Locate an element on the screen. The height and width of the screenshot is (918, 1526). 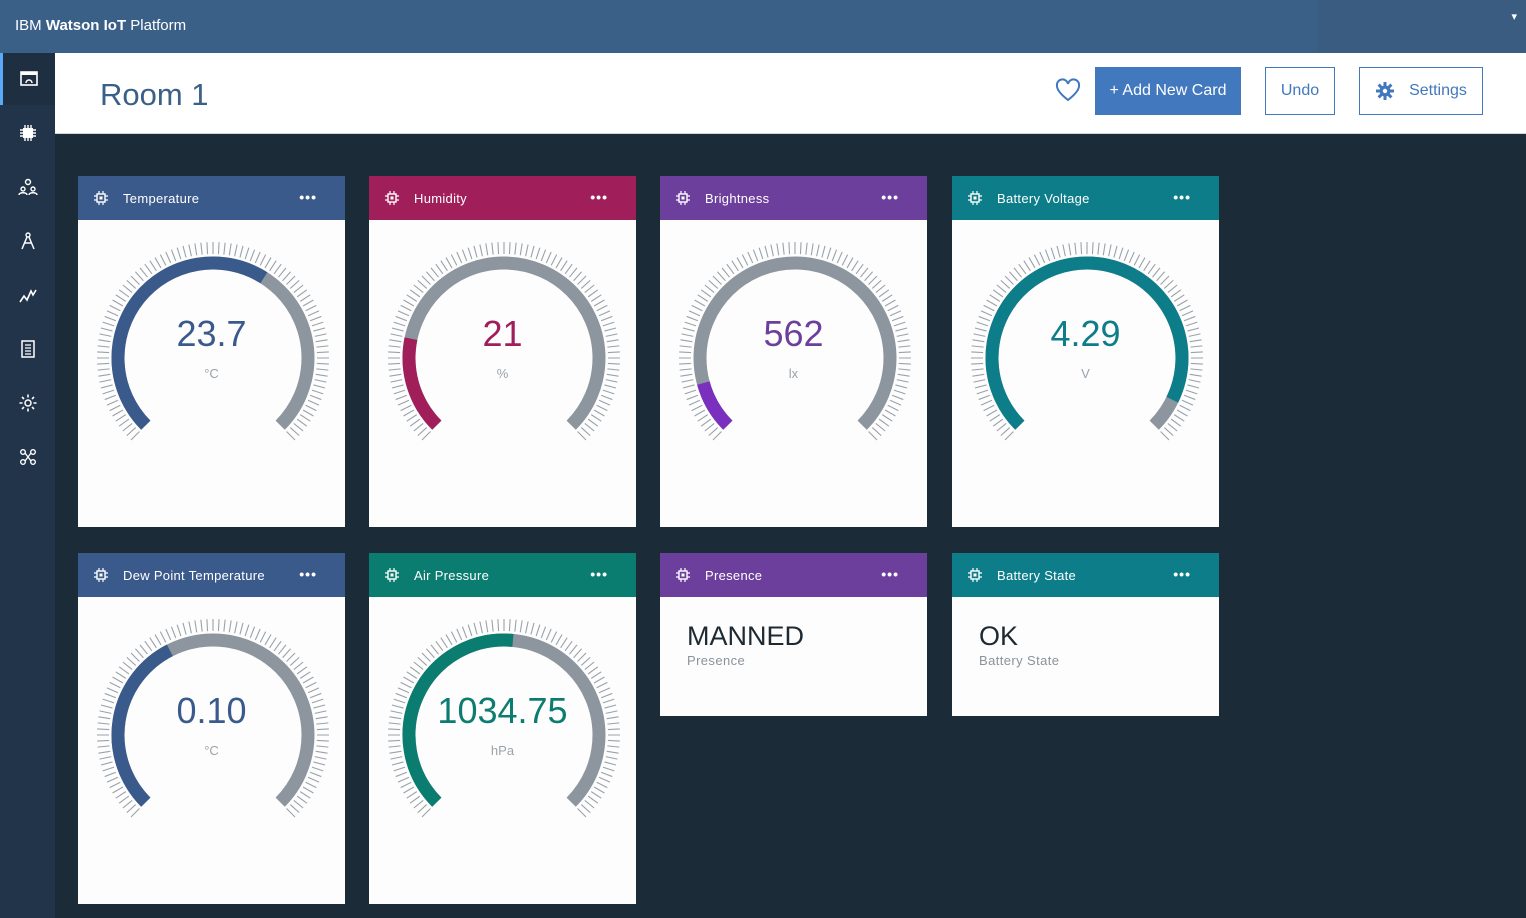
sidebar-item-analytics is located at coordinates (27, 295).